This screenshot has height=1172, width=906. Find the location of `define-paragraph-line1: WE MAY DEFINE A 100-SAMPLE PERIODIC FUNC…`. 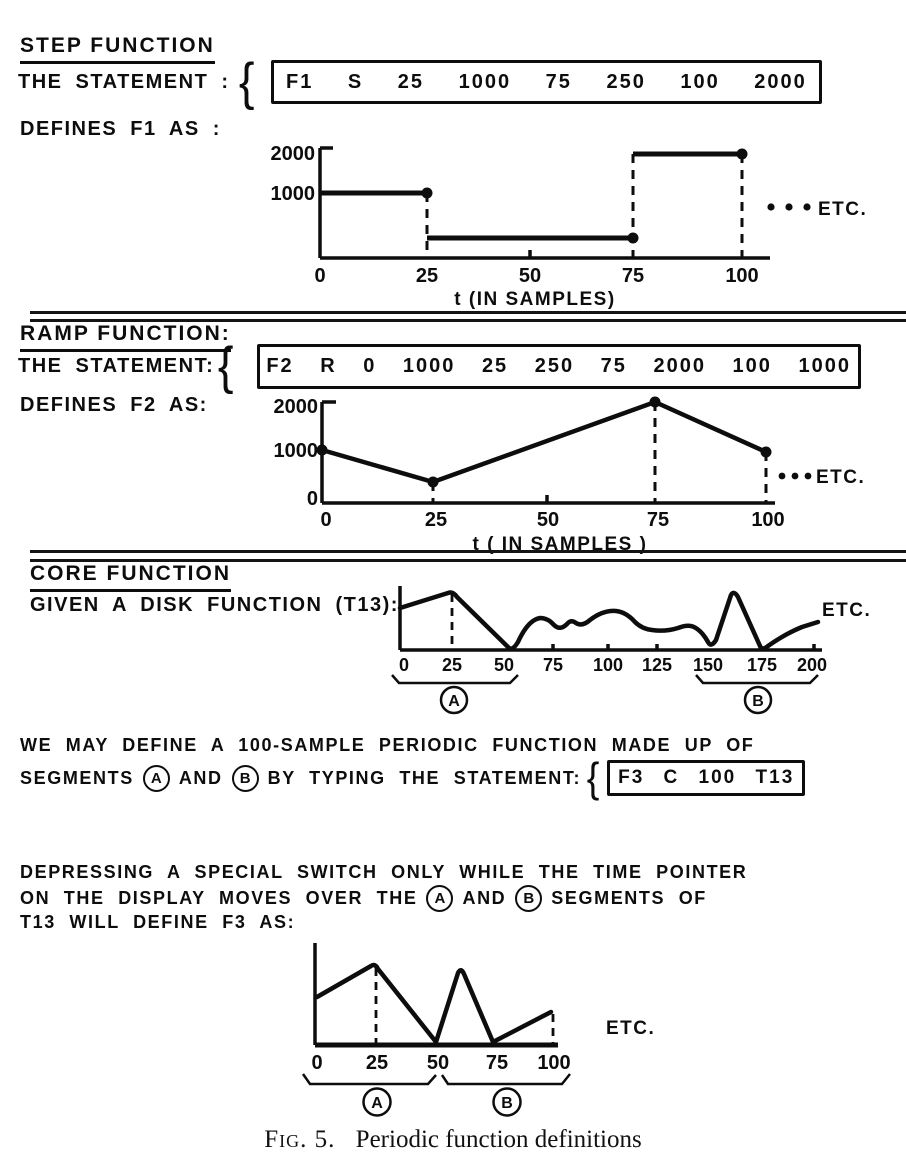

define-paragraph-line1: WE MAY DEFINE A 100-SAMPLE PERIODIC FUNC… is located at coordinates (387, 745).